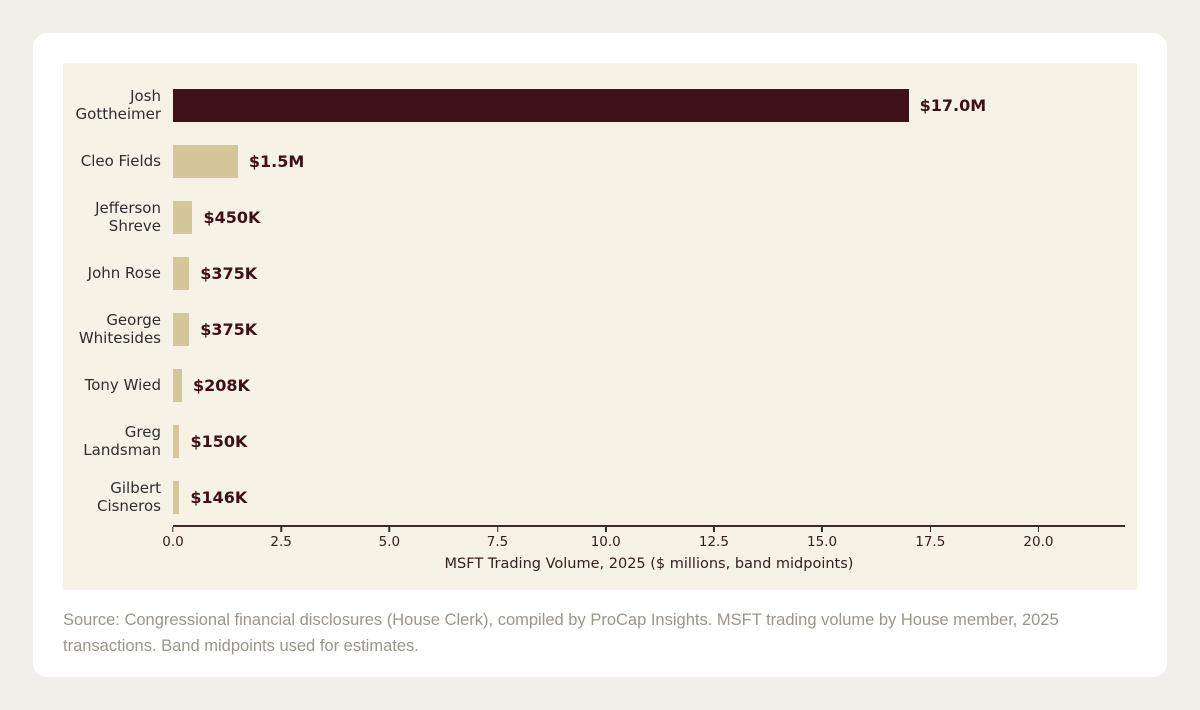 The width and height of the screenshot is (1200, 710). What do you see at coordinates (1038, 542) in the screenshot?
I see `tick-label: 20.0` at bounding box center [1038, 542].